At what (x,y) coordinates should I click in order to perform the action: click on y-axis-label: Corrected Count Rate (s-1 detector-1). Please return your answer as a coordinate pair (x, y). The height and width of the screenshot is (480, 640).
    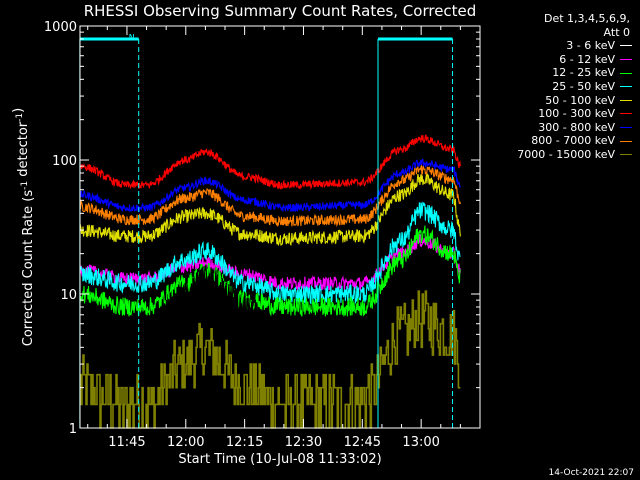
    Looking at the image, I should click on (23, 227).